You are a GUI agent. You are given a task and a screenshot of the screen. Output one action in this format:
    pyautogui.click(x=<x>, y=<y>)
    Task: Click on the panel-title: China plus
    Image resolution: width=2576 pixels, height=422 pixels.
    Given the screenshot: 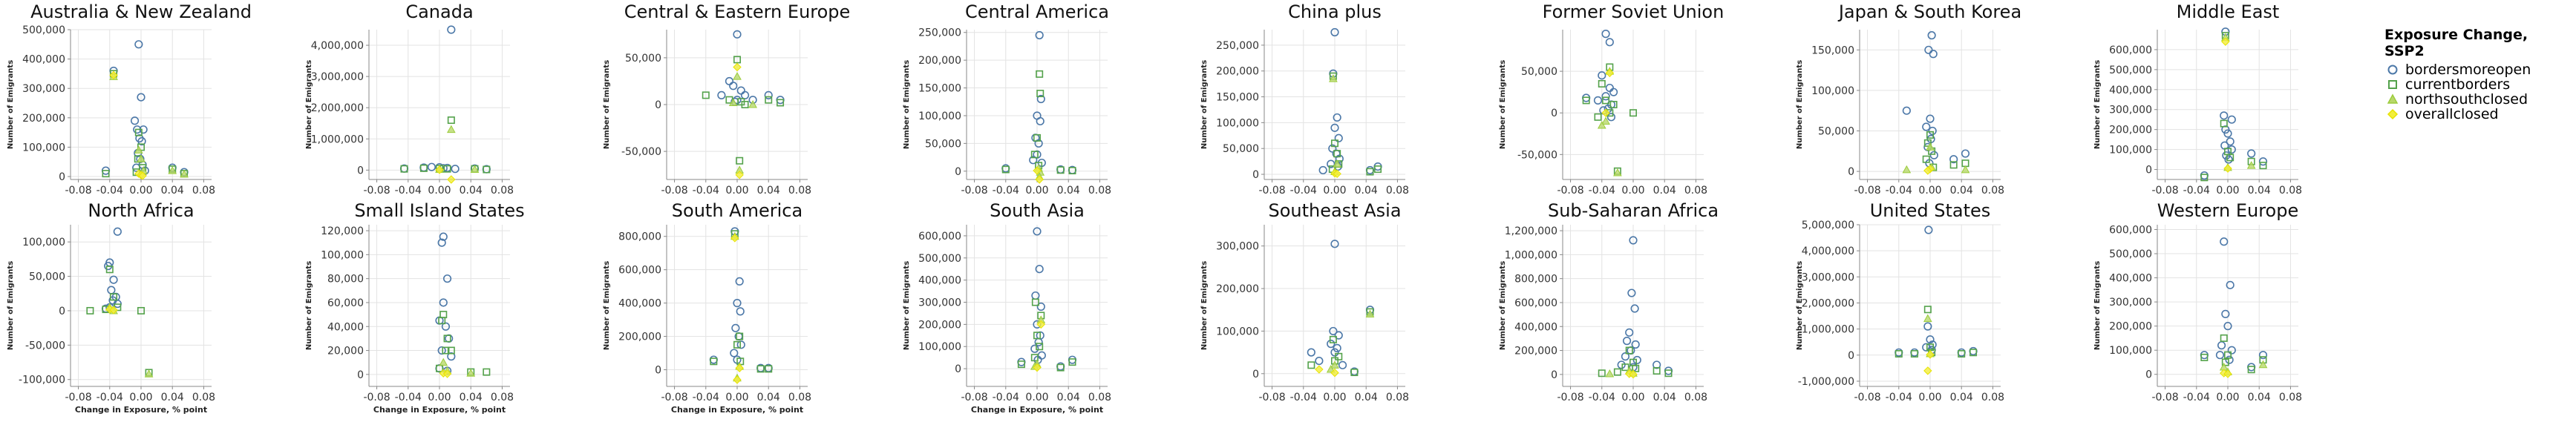 What is the action you would take?
    pyautogui.click(x=1335, y=11)
    